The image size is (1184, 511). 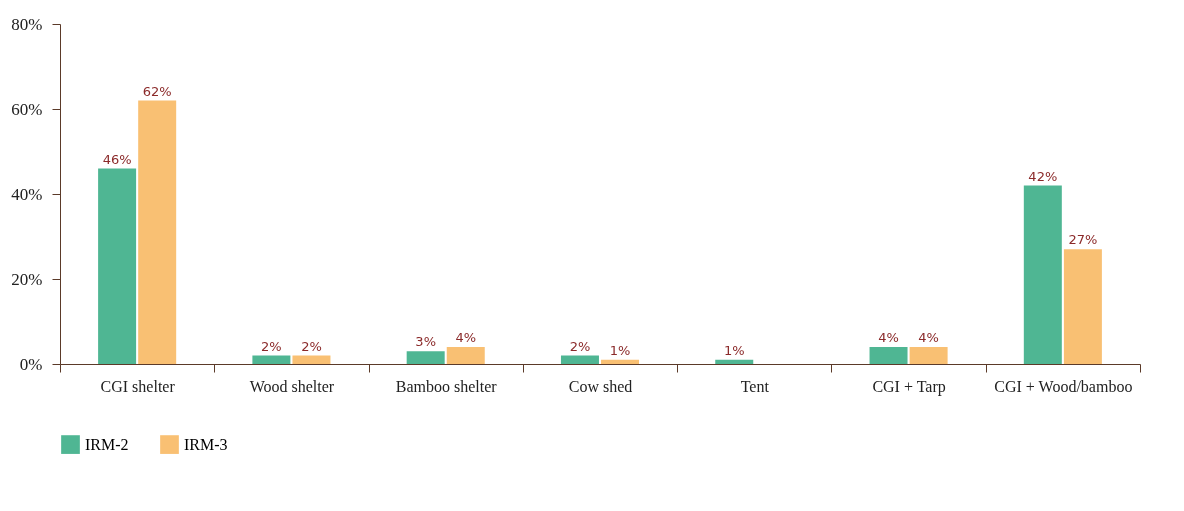 I want to click on data-label: 46%, so click(x=117, y=159).